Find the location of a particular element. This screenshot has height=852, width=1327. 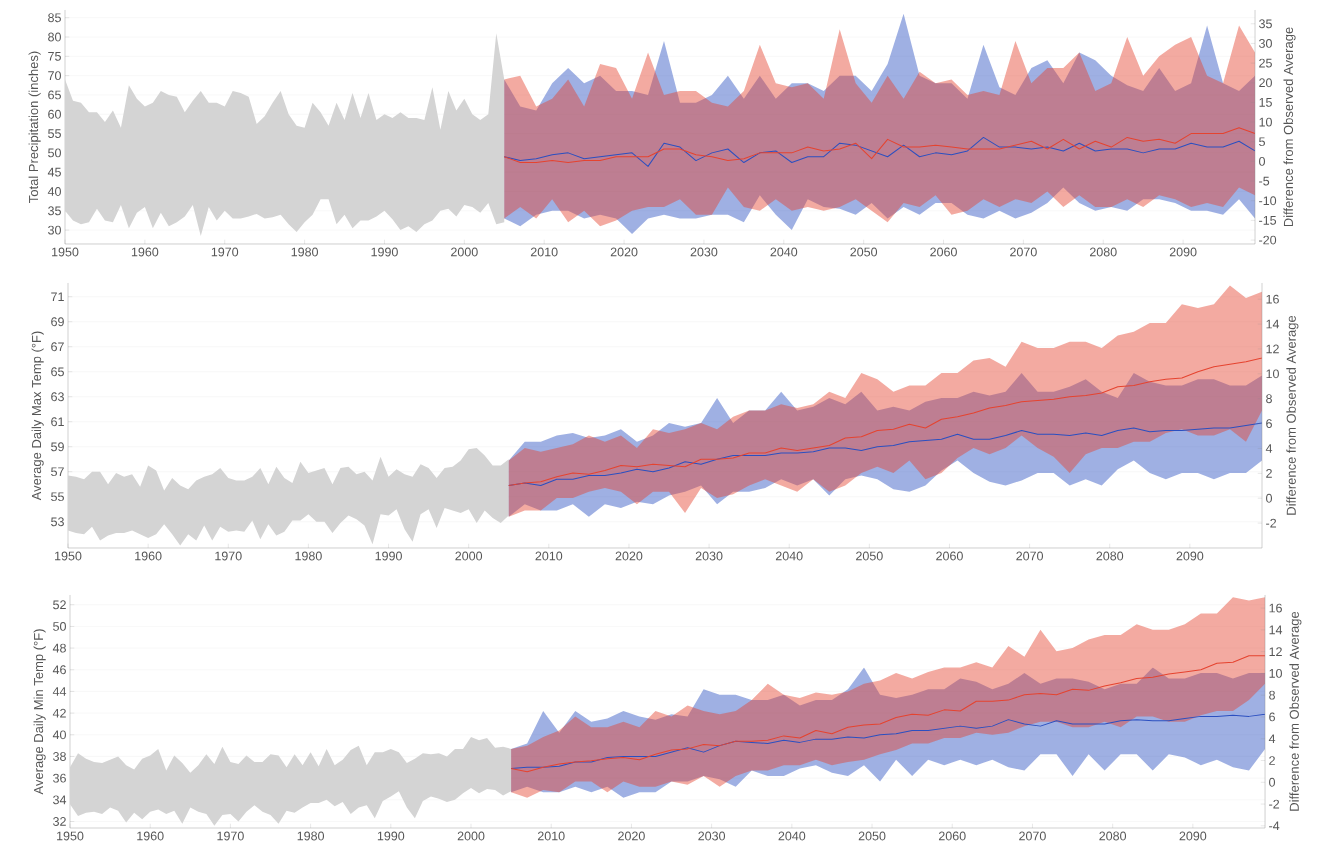

y2-tick-label: 20 is located at coordinates (1265, 83).